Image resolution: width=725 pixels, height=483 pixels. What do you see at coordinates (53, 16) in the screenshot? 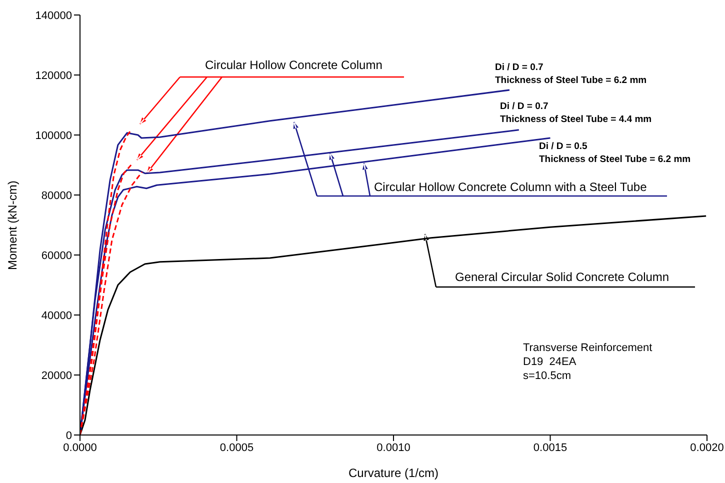
I see `y-tick-label: 140000` at bounding box center [53, 16].